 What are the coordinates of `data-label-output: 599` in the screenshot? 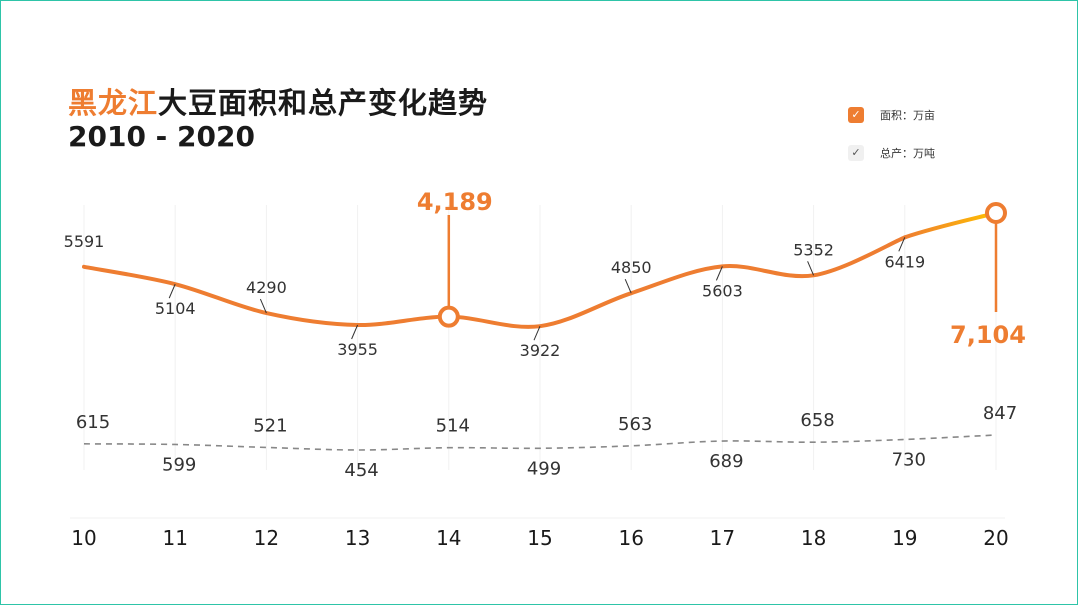 It's located at (179, 464).